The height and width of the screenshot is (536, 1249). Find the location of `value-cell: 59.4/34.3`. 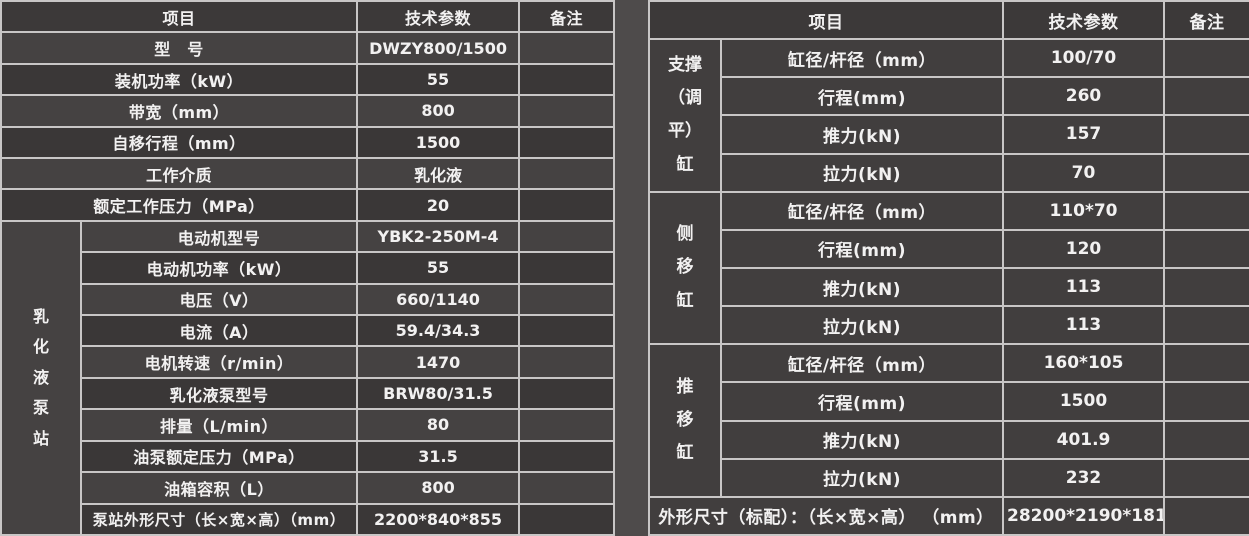

value-cell: 59.4/34.3 is located at coordinates (438, 331).